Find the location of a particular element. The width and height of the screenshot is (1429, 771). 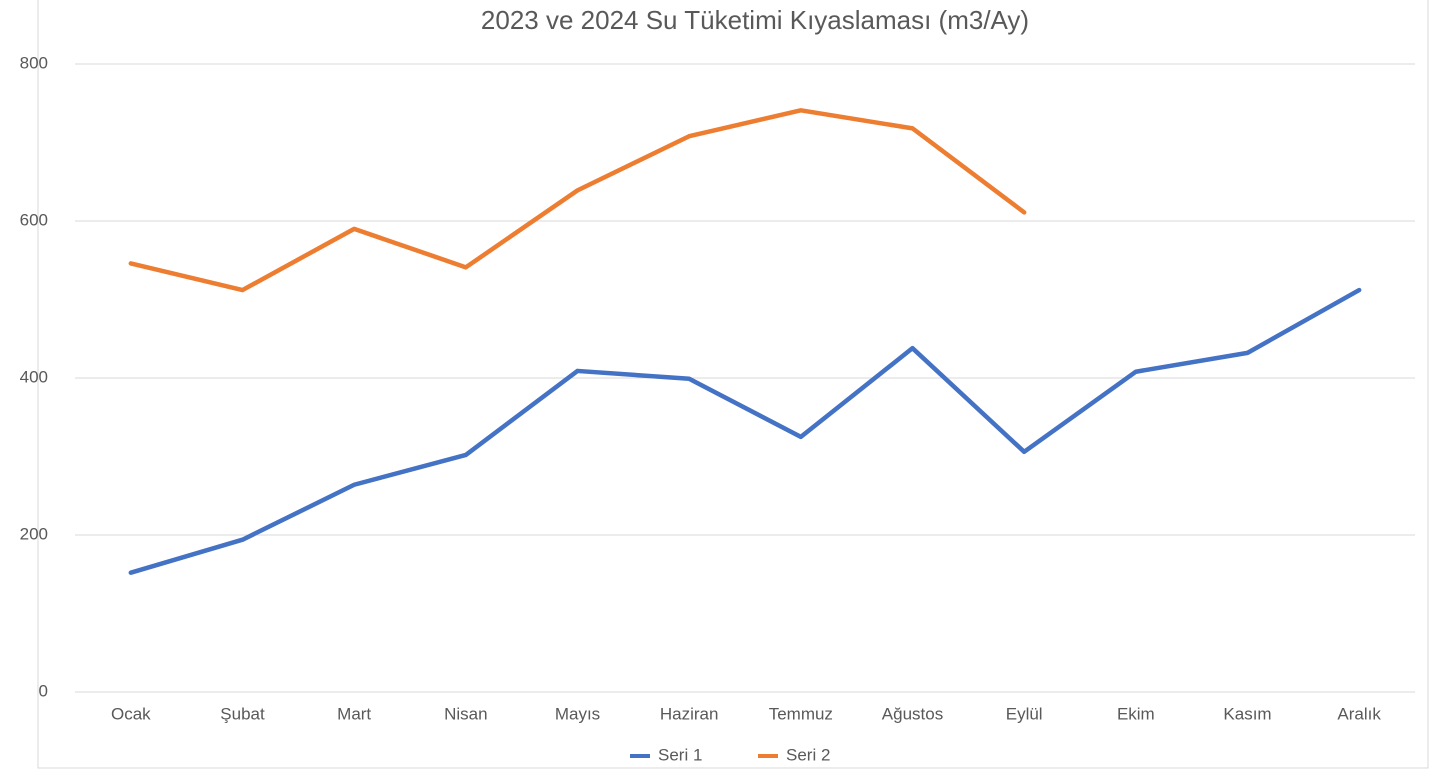

x-tick-label: Eylül is located at coordinates (1024, 713).